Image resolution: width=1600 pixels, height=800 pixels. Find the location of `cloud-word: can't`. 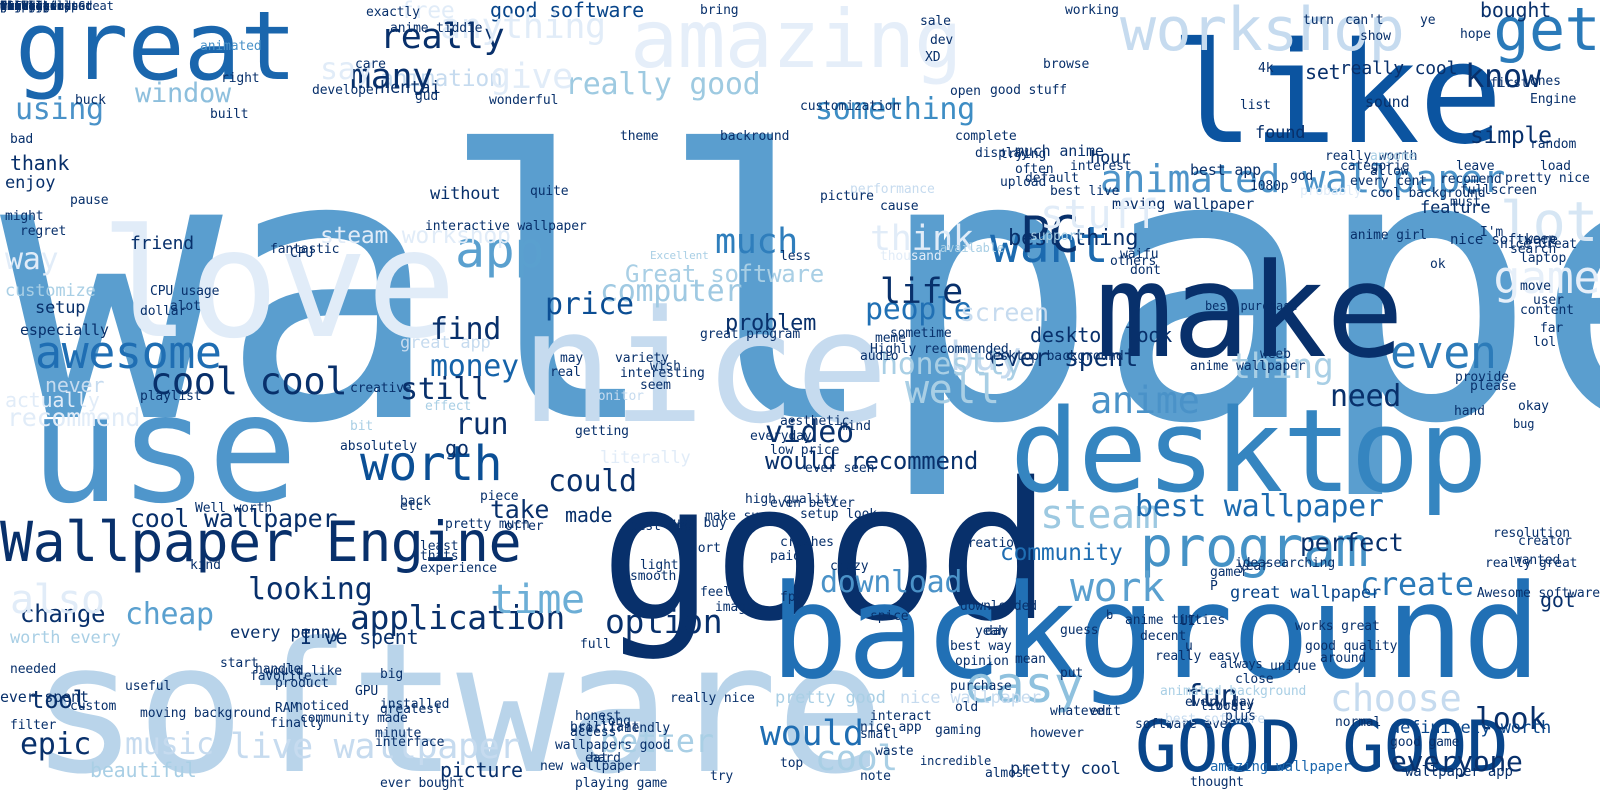

cloud-word: can't is located at coordinates (1364, 20).